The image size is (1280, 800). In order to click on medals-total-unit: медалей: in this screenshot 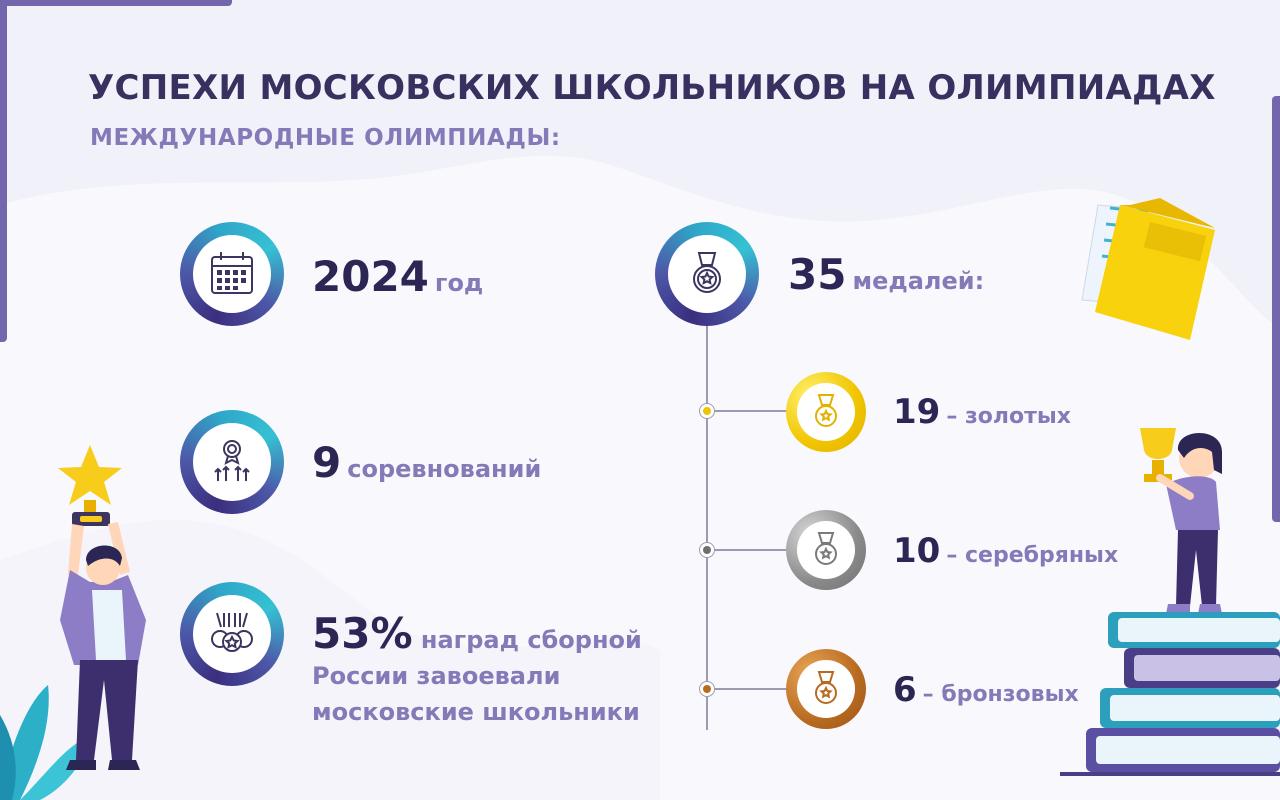, I will do `click(918, 281)`.